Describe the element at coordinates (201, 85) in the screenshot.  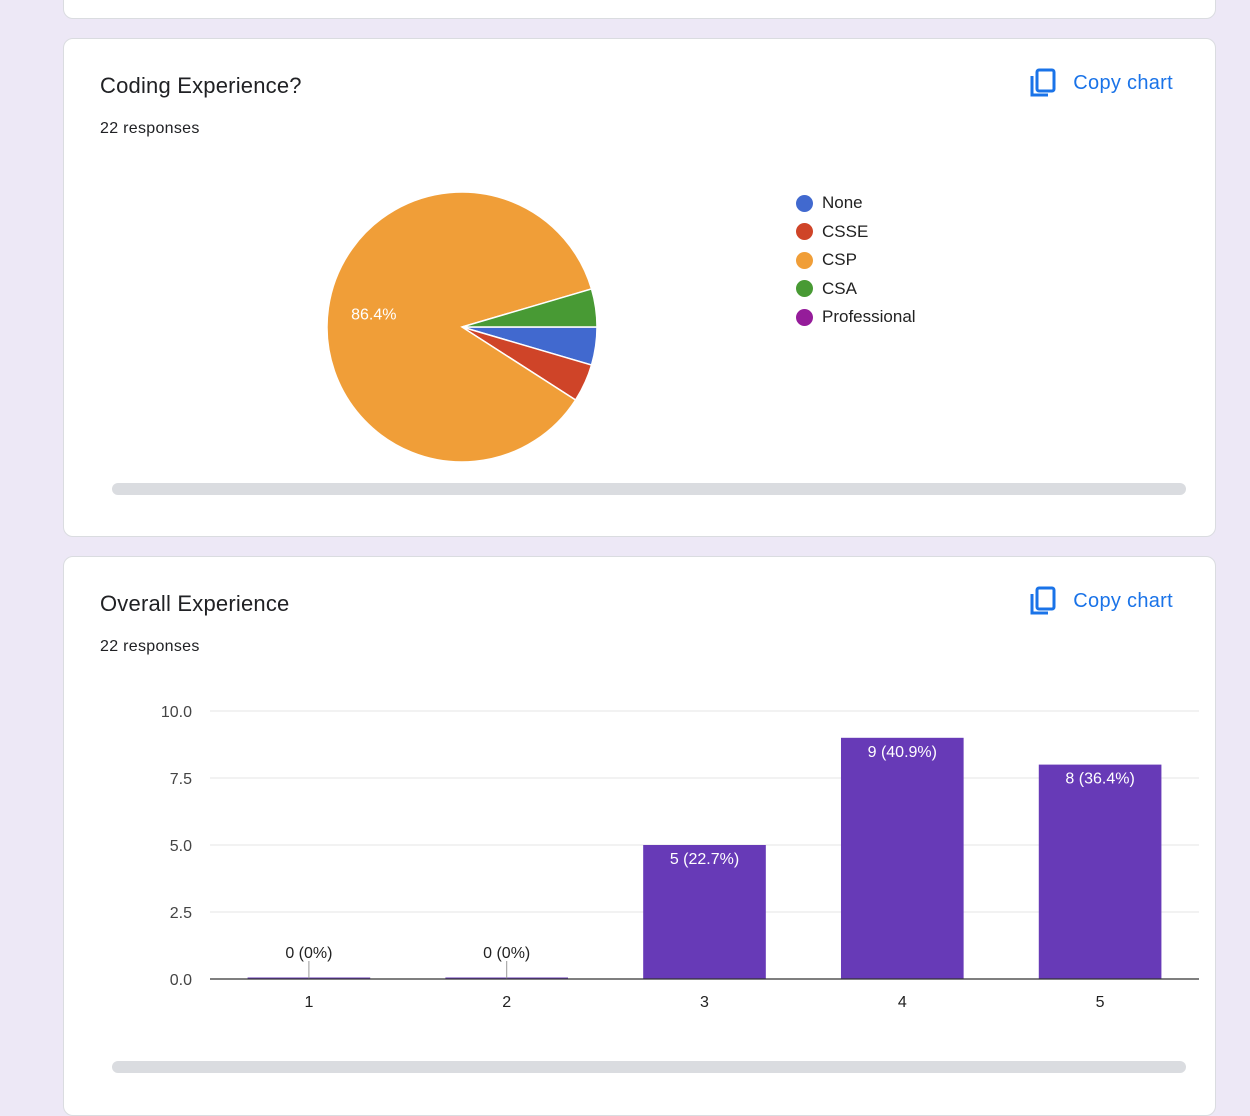
I see `question-title: Coding Experience?` at that location.